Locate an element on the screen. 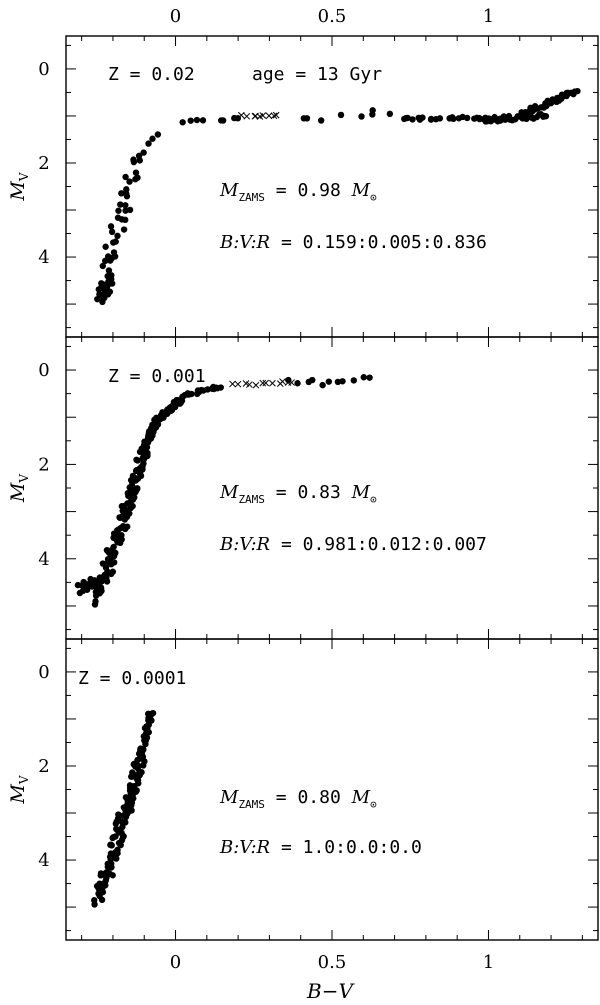  top-x-tick-label: 0.5 is located at coordinates (332, 16).